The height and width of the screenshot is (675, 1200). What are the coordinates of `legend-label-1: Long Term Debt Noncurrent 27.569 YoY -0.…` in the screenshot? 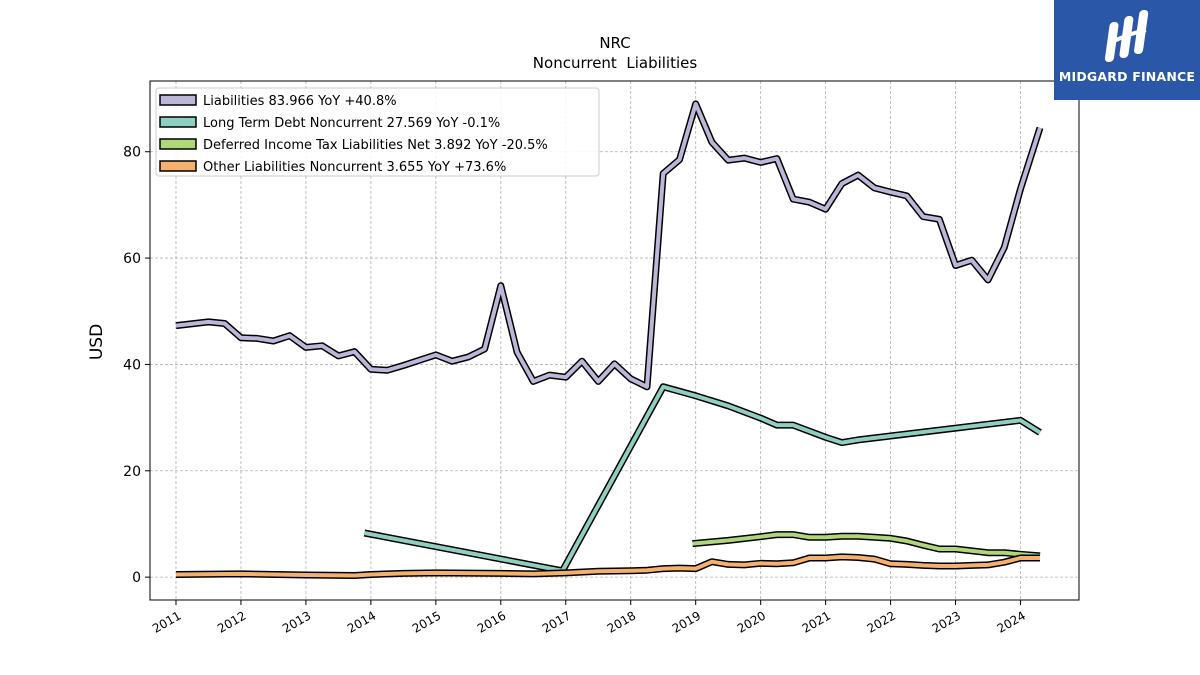 It's located at (351, 123).